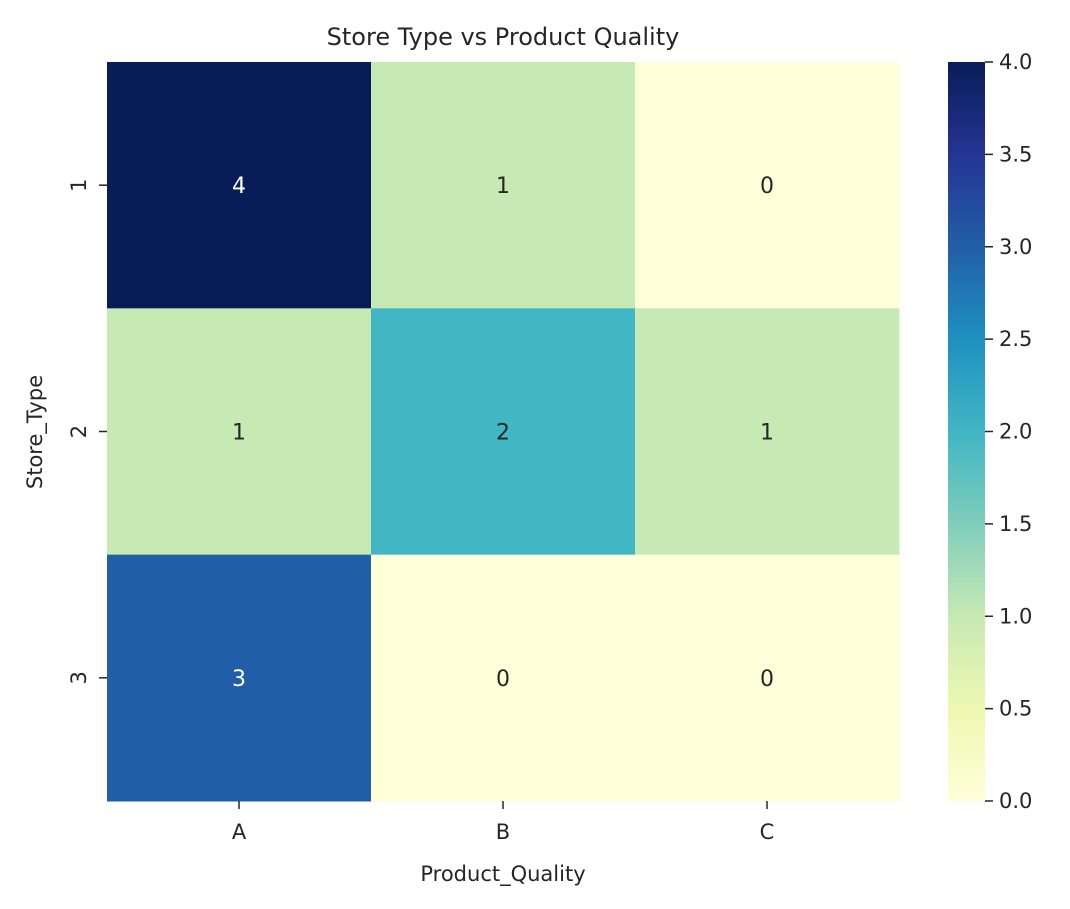 The height and width of the screenshot is (909, 1070). Describe the element at coordinates (1015, 339) in the screenshot. I see `colorbar-tick-label: 2.5` at that location.